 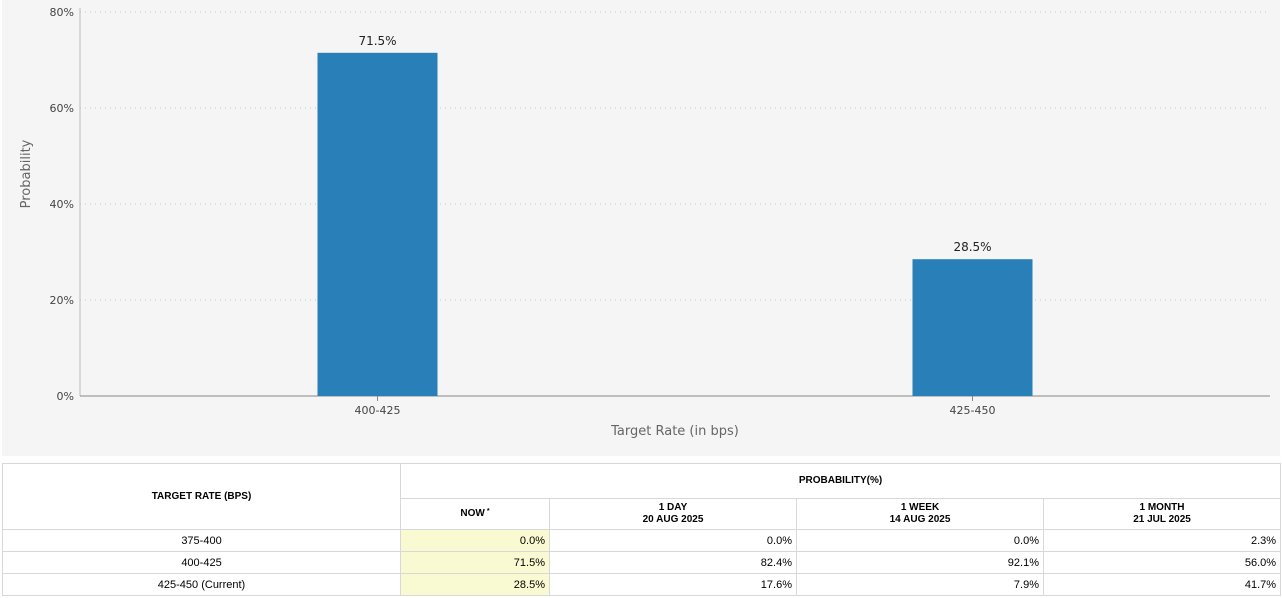 What do you see at coordinates (488, 511) in the screenshot?
I see `column-header-marker: *` at bounding box center [488, 511].